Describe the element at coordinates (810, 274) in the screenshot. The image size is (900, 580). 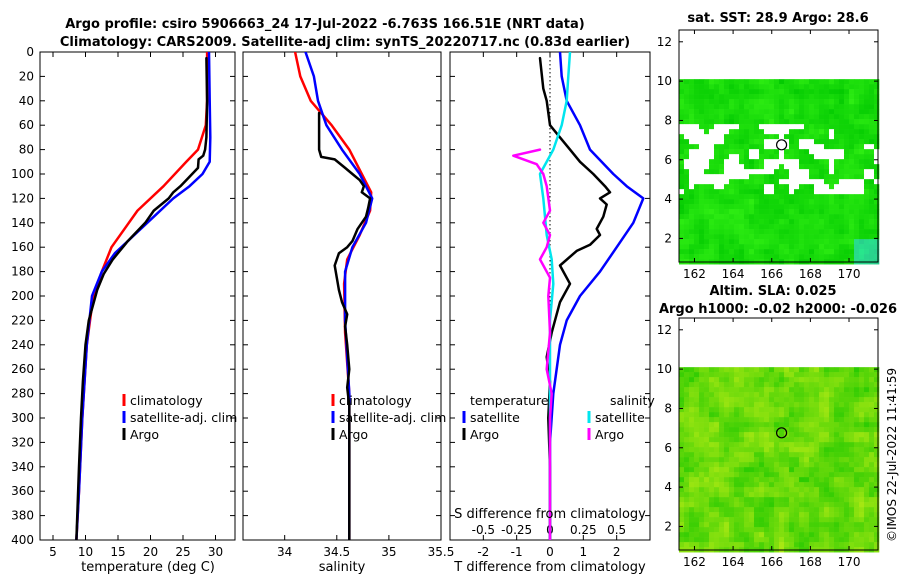
I see `map-x-tick-label: 168` at that location.